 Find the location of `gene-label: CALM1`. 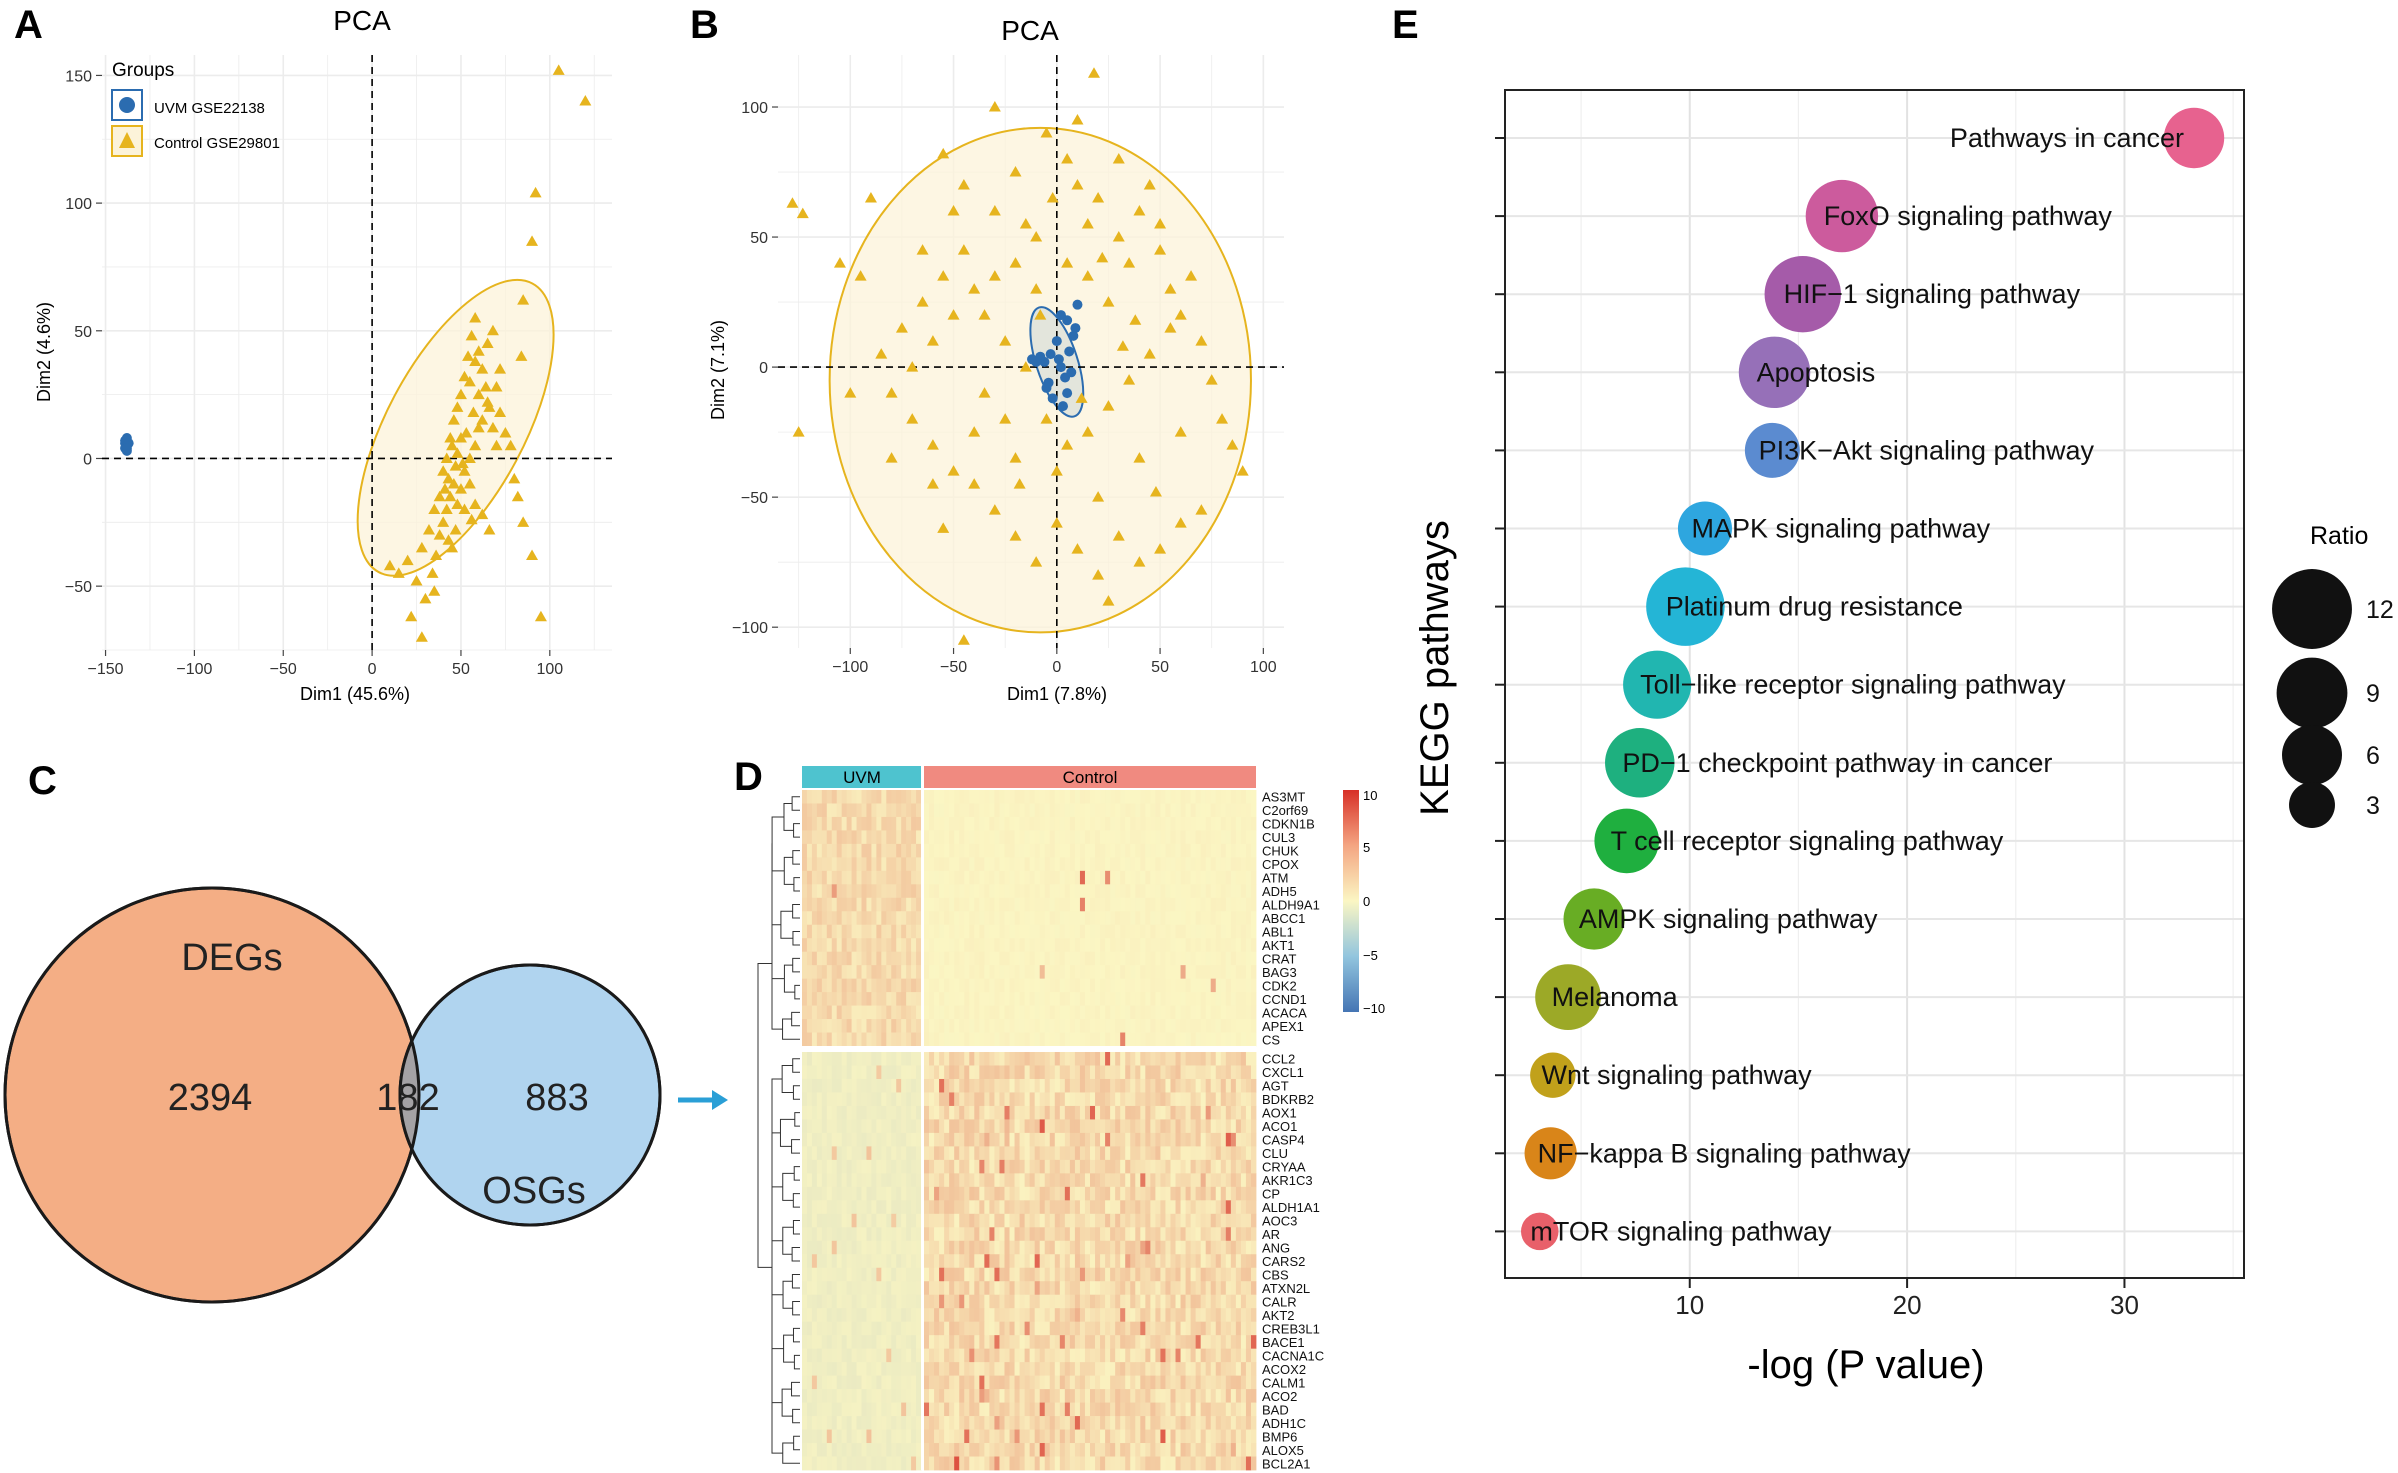

gene-label: CALM1 is located at coordinates (1283, 1382).